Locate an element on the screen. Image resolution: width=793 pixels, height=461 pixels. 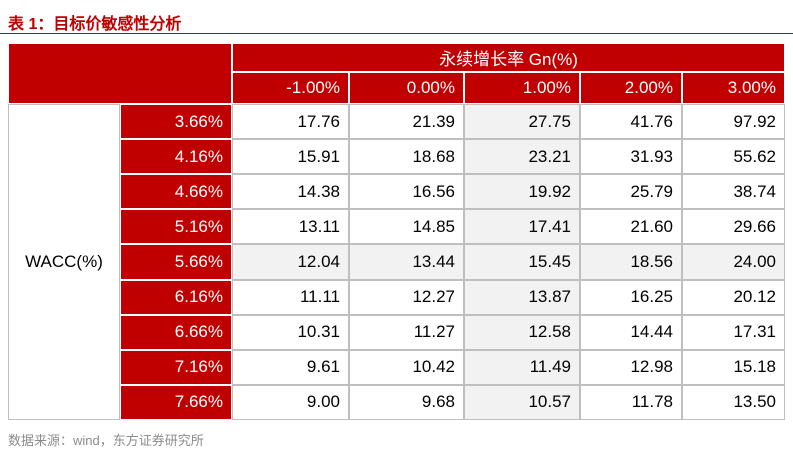
column-header: 3.00% is located at coordinates (733, 88).